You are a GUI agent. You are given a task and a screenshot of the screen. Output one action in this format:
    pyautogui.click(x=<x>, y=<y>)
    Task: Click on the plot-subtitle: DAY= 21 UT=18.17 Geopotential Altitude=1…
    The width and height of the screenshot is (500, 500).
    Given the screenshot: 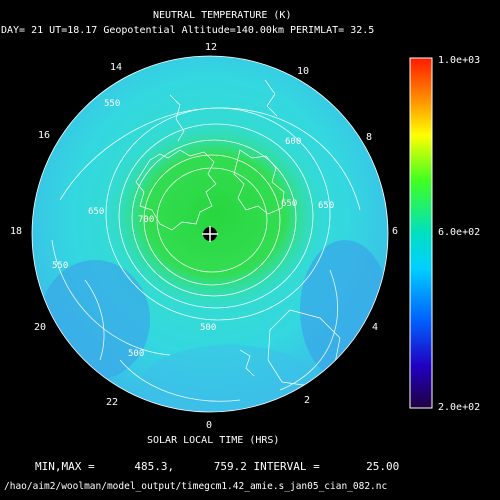 What is the action you would take?
    pyautogui.click(x=188, y=30)
    